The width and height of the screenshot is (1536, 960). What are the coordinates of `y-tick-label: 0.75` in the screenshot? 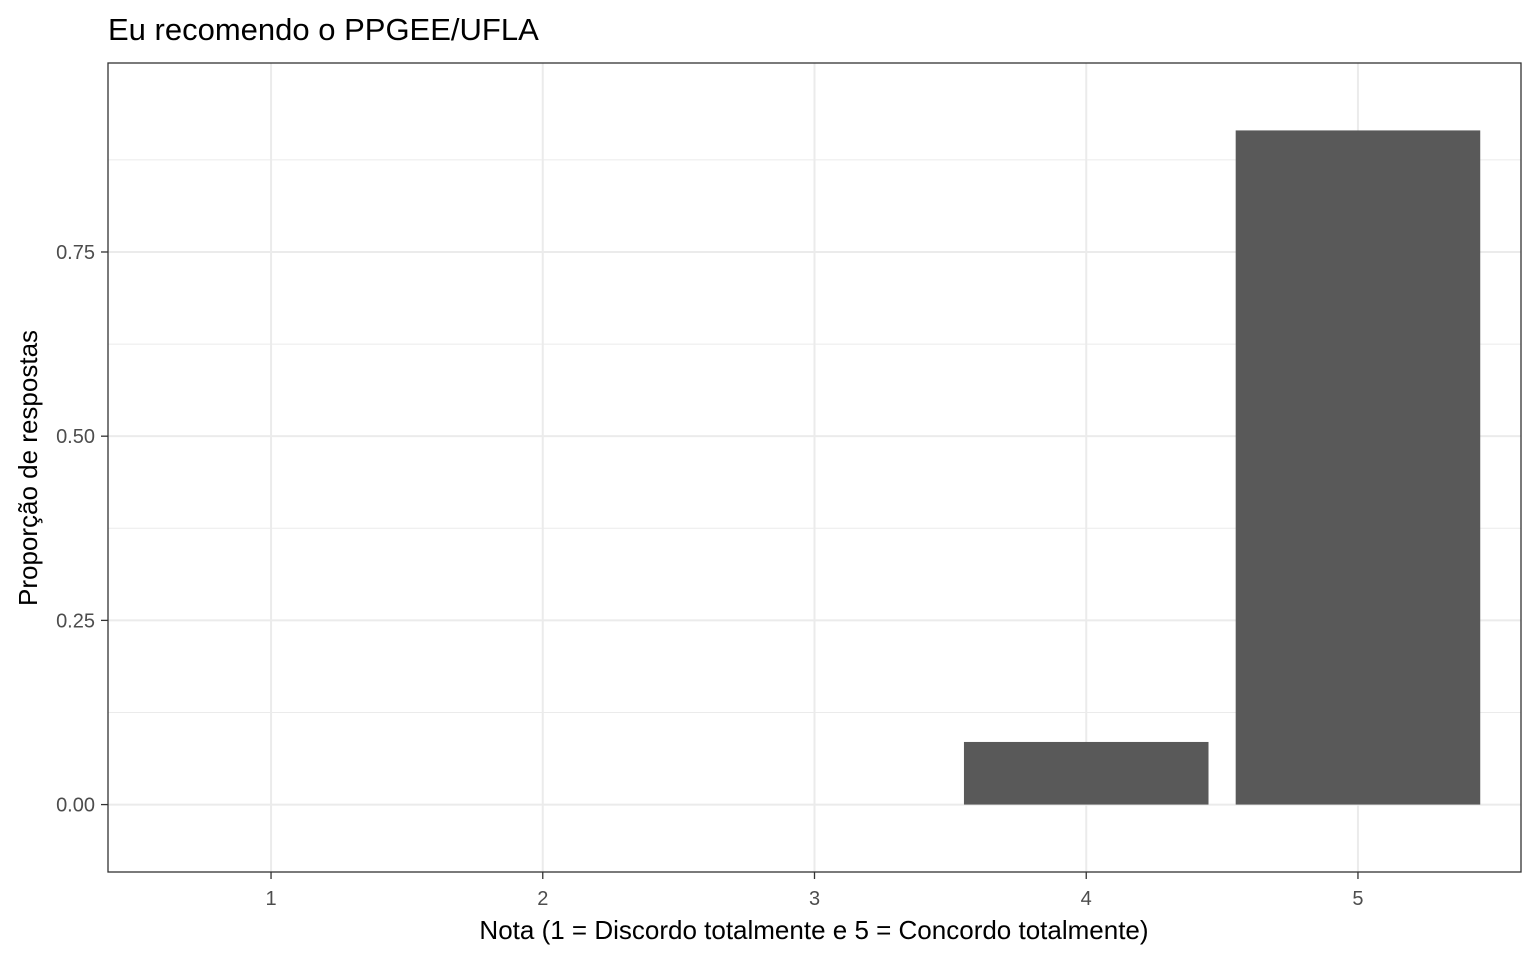 It's located at (75, 253).